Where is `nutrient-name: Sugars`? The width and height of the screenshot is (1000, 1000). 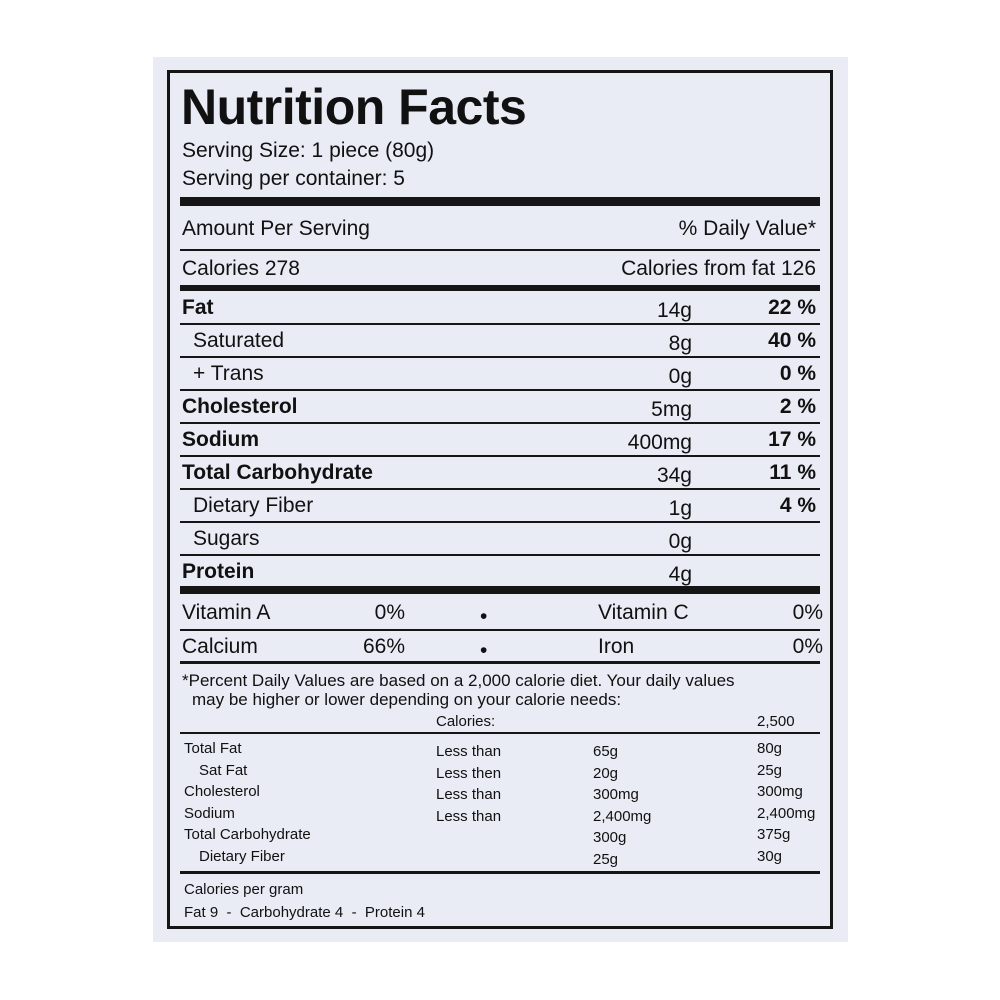
nutrient-name: Sugars is located at coordinates (226, 538).